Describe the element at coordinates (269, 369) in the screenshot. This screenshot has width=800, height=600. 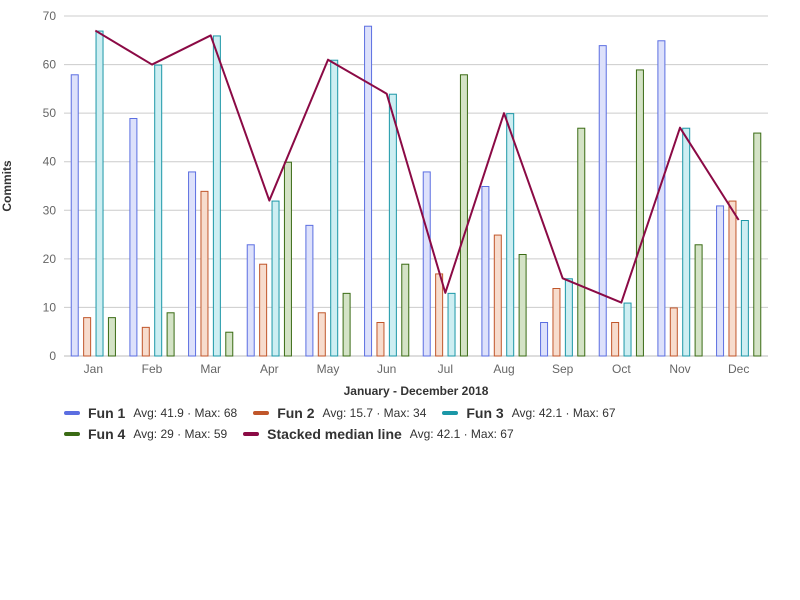
I see `x-tick-label: Apr` at that location.